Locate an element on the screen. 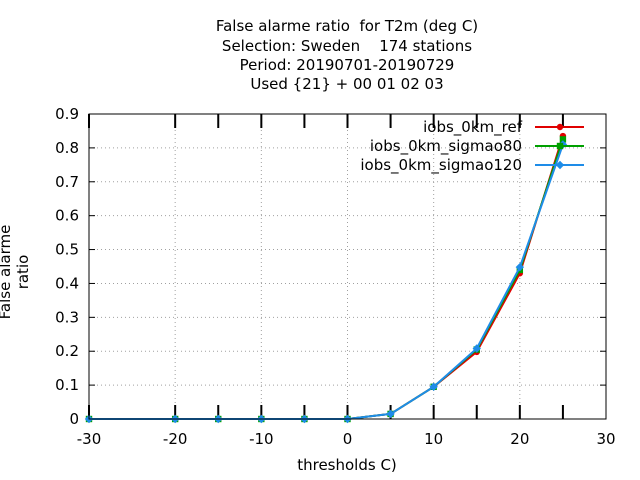  x-tick-label: 0 is located at coordinates (348, 439).